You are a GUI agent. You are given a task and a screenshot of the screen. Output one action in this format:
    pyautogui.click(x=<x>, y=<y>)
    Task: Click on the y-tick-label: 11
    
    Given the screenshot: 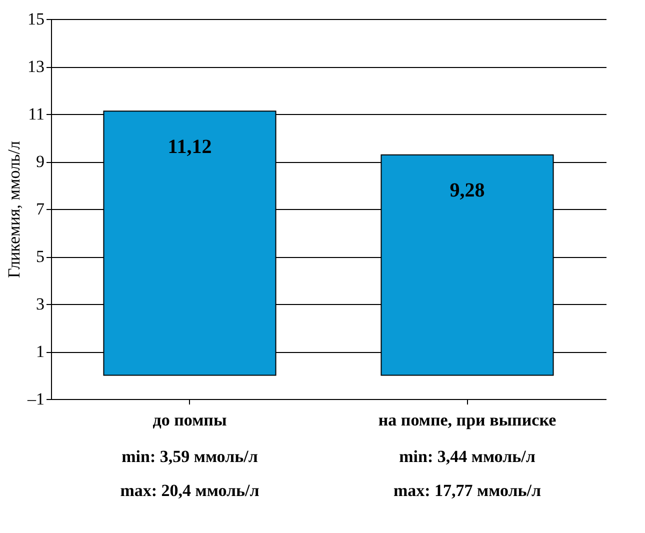 What is the action you would take?
    pyautogui.click(x=36, y=114)
    